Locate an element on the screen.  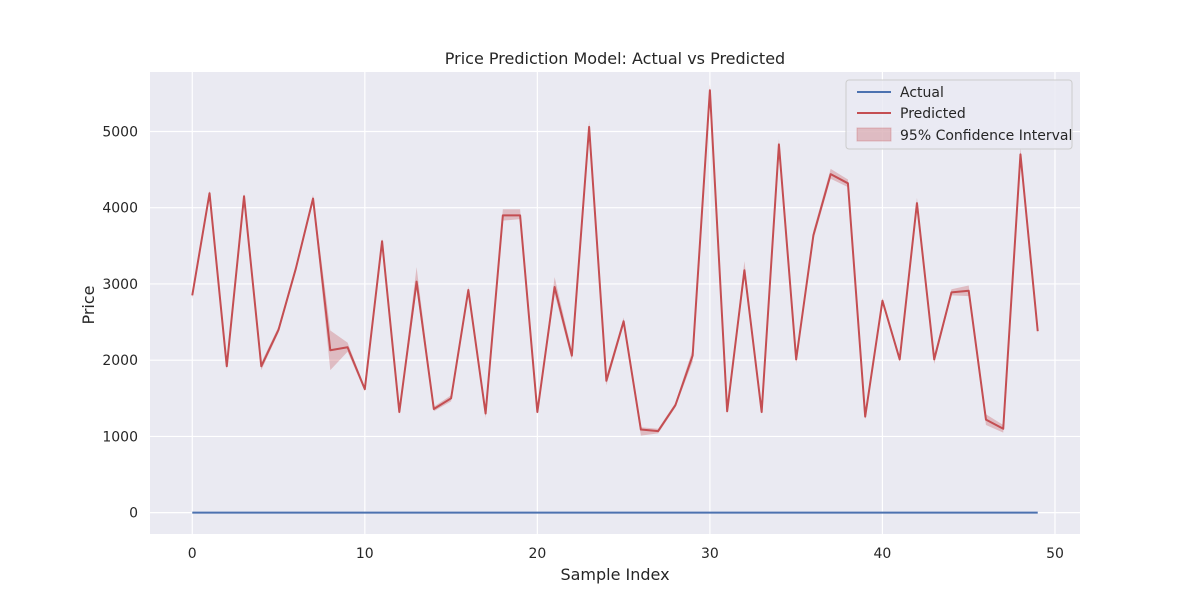
legend-actual-label: Actual is located at coordinates (922, 93).